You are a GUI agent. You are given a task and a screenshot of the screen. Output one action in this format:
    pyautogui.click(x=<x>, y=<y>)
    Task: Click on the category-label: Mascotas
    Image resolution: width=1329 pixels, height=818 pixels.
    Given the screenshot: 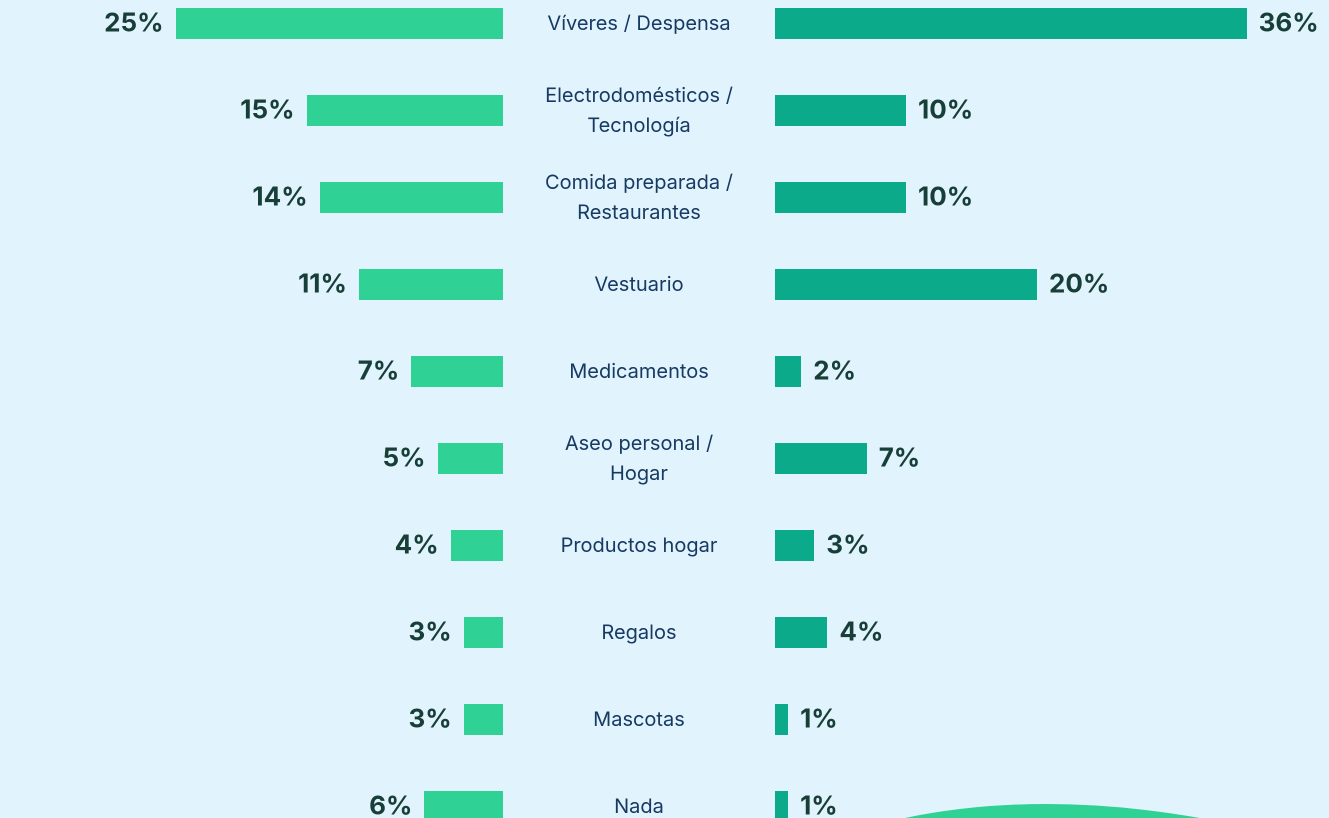 What is the action you would take?
    pyautogui.click(x=639, y=719)
    